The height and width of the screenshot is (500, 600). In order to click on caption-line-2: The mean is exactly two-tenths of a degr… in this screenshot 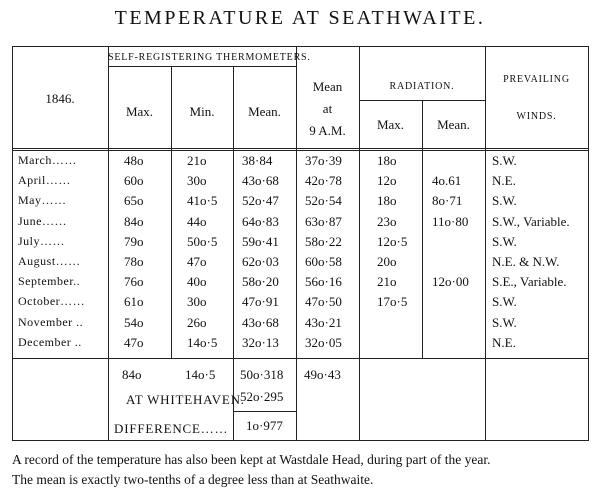, I will do `click(193, 479)`.